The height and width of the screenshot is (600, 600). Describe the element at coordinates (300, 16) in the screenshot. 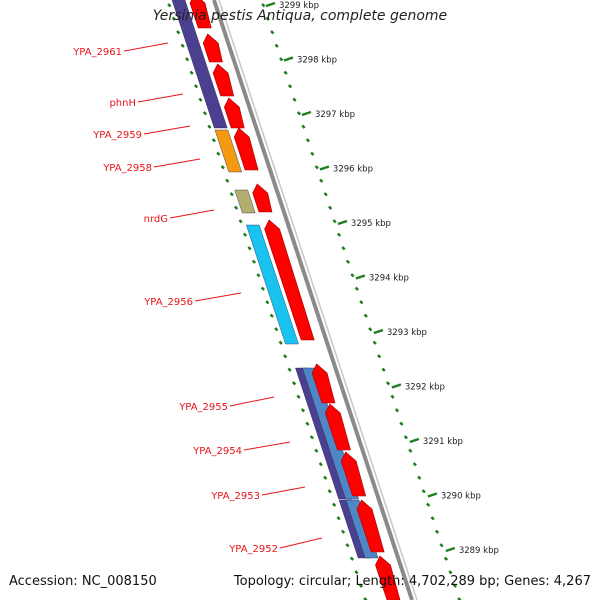

I see `genome-title: Yersinia pestis Antiqua, complete genome` at that location.